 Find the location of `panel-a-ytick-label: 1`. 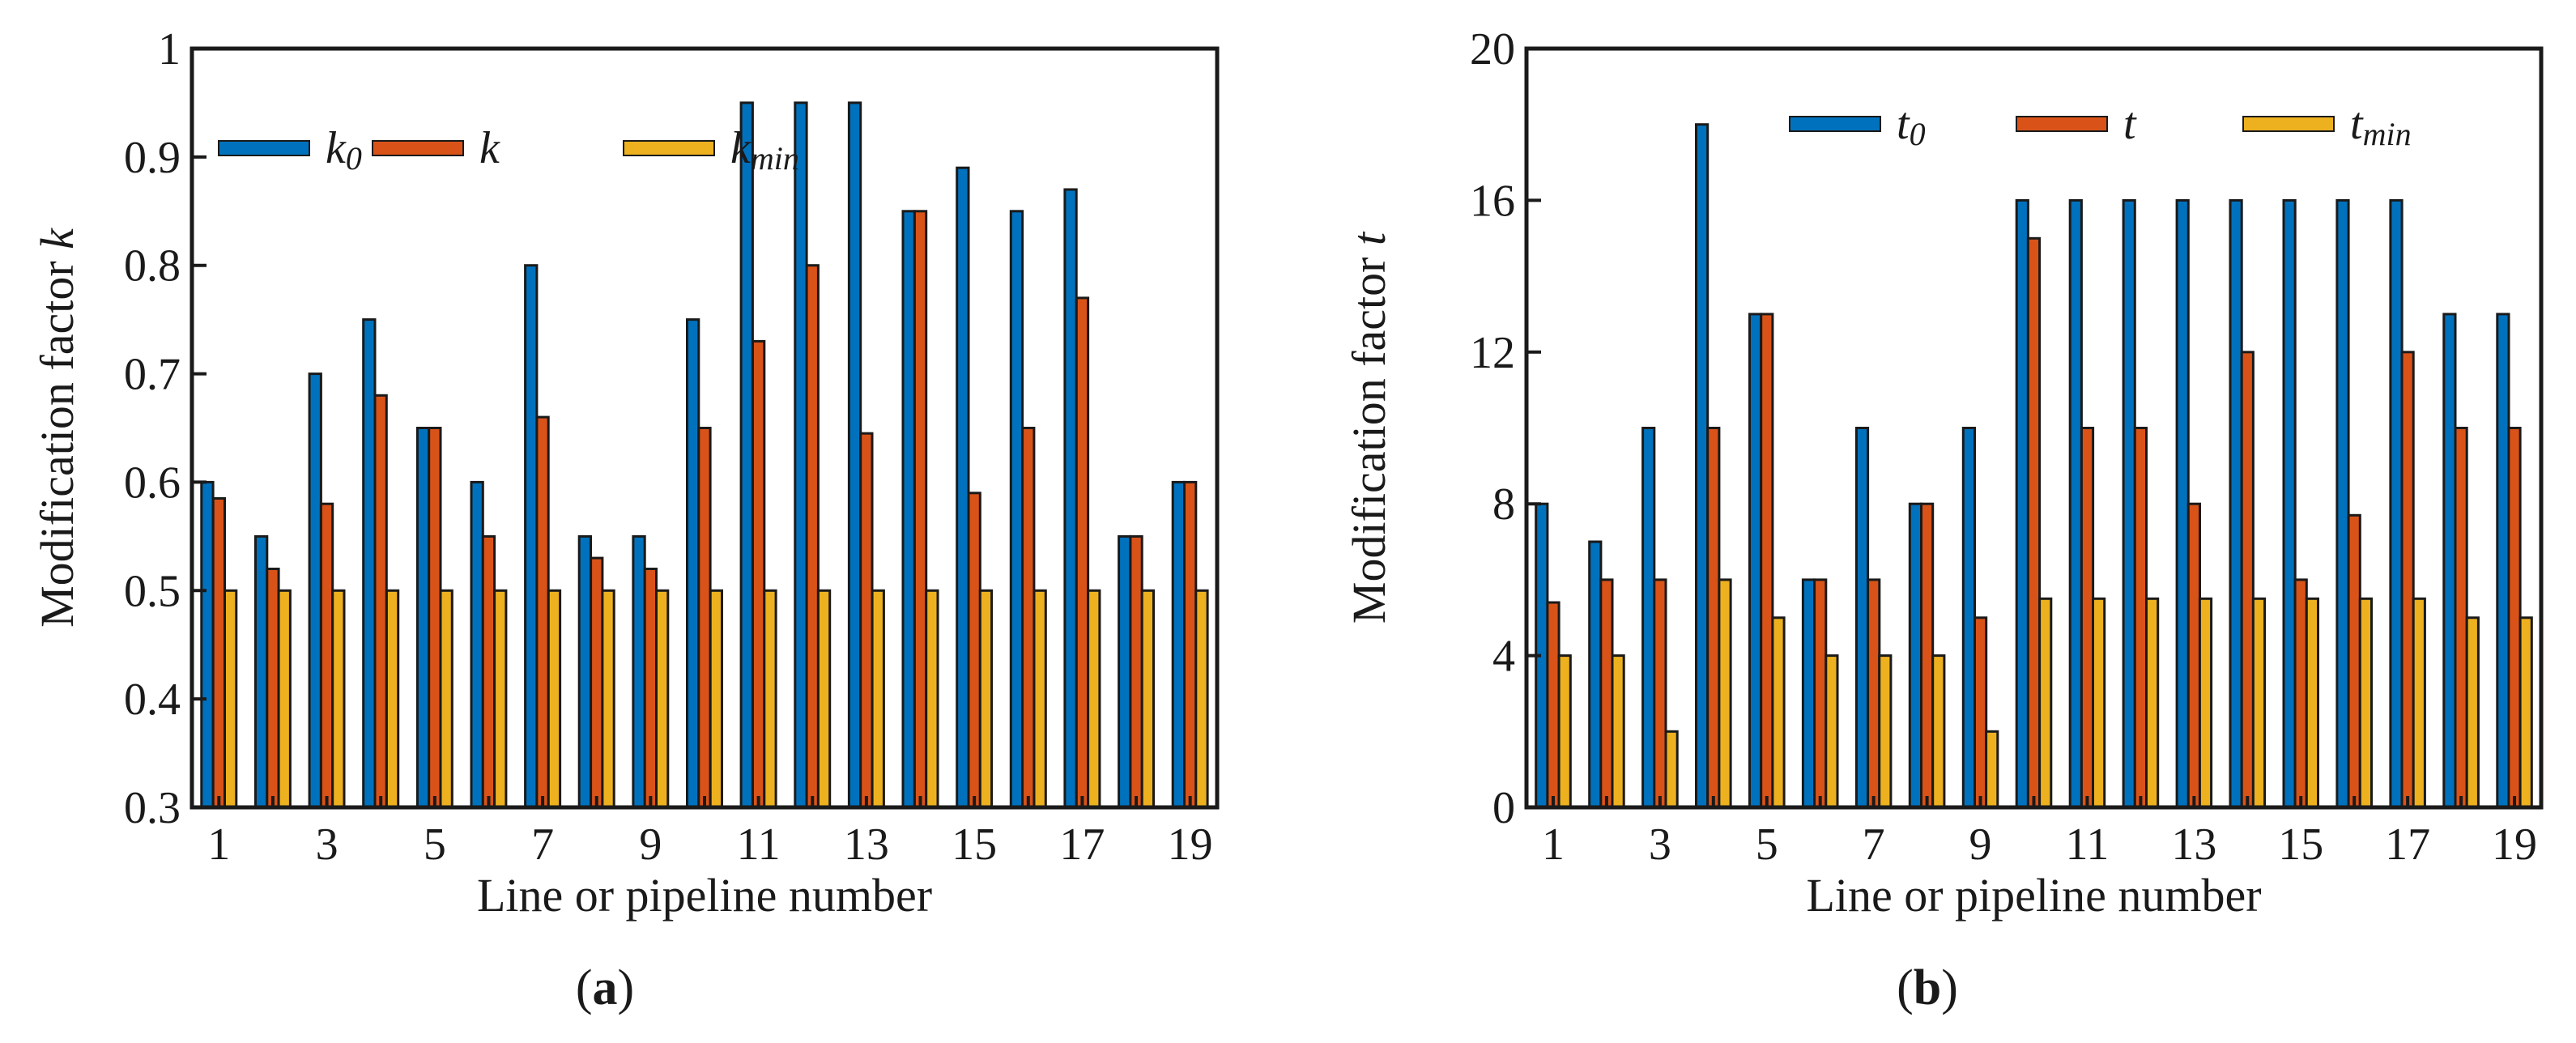

panel-a-ytick-label: 1 is located at coordinates (169, 49).